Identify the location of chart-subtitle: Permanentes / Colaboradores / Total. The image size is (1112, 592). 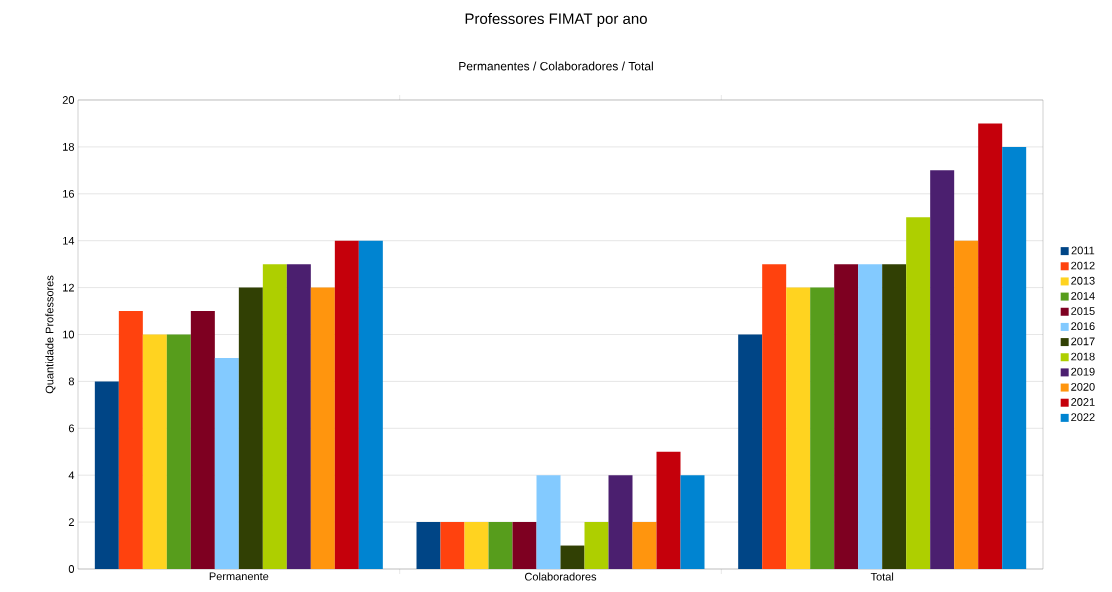
(556, 66).